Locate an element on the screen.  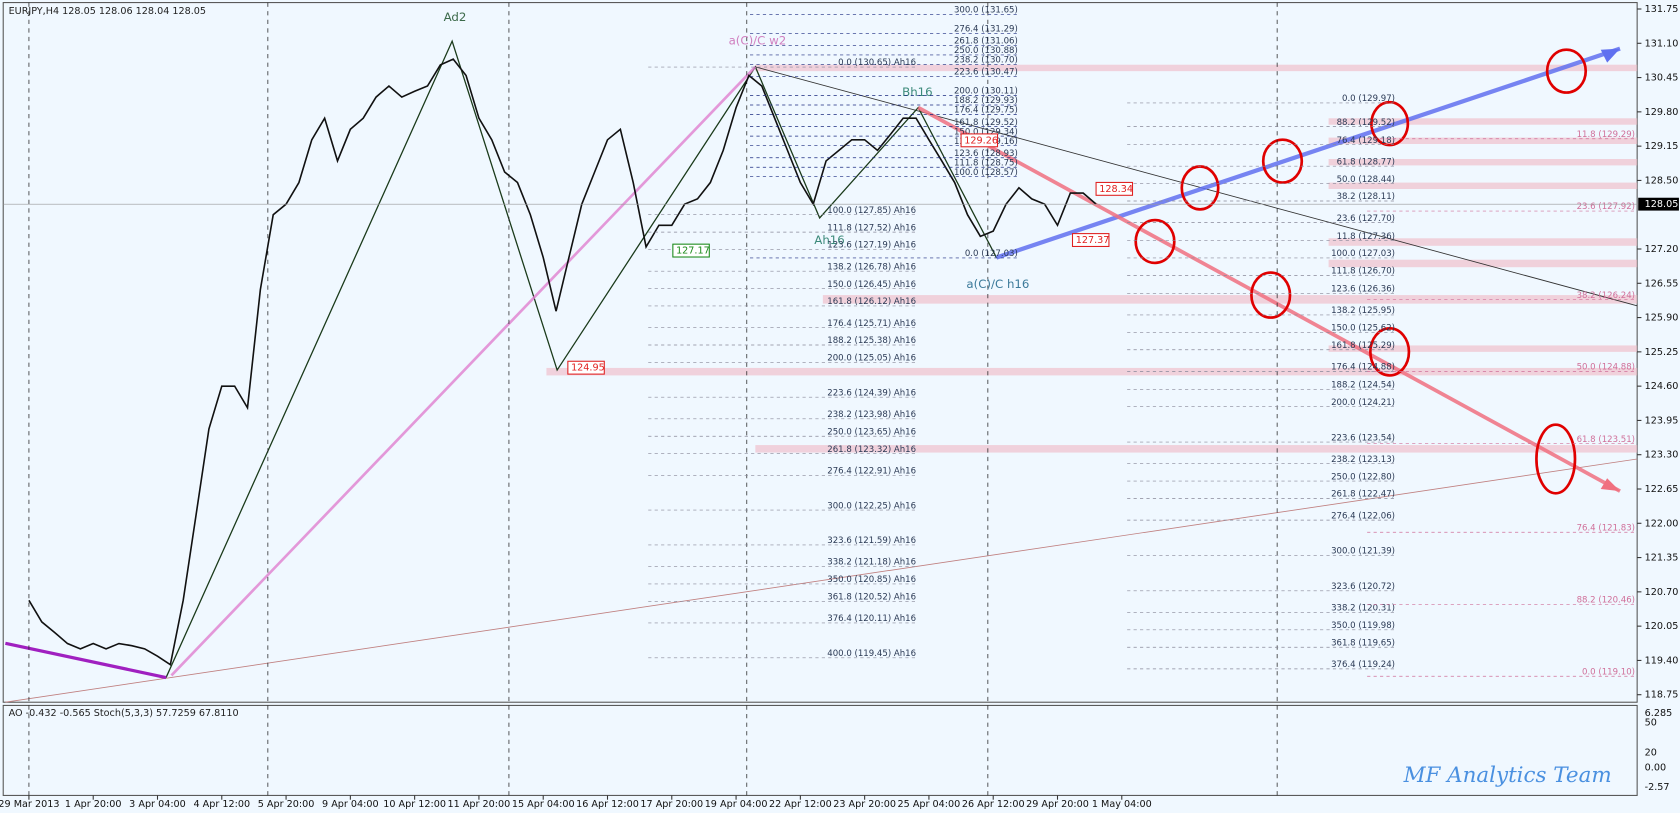
x-tick-label: 29 Mar 2013 is located at coordinates (29, 804).